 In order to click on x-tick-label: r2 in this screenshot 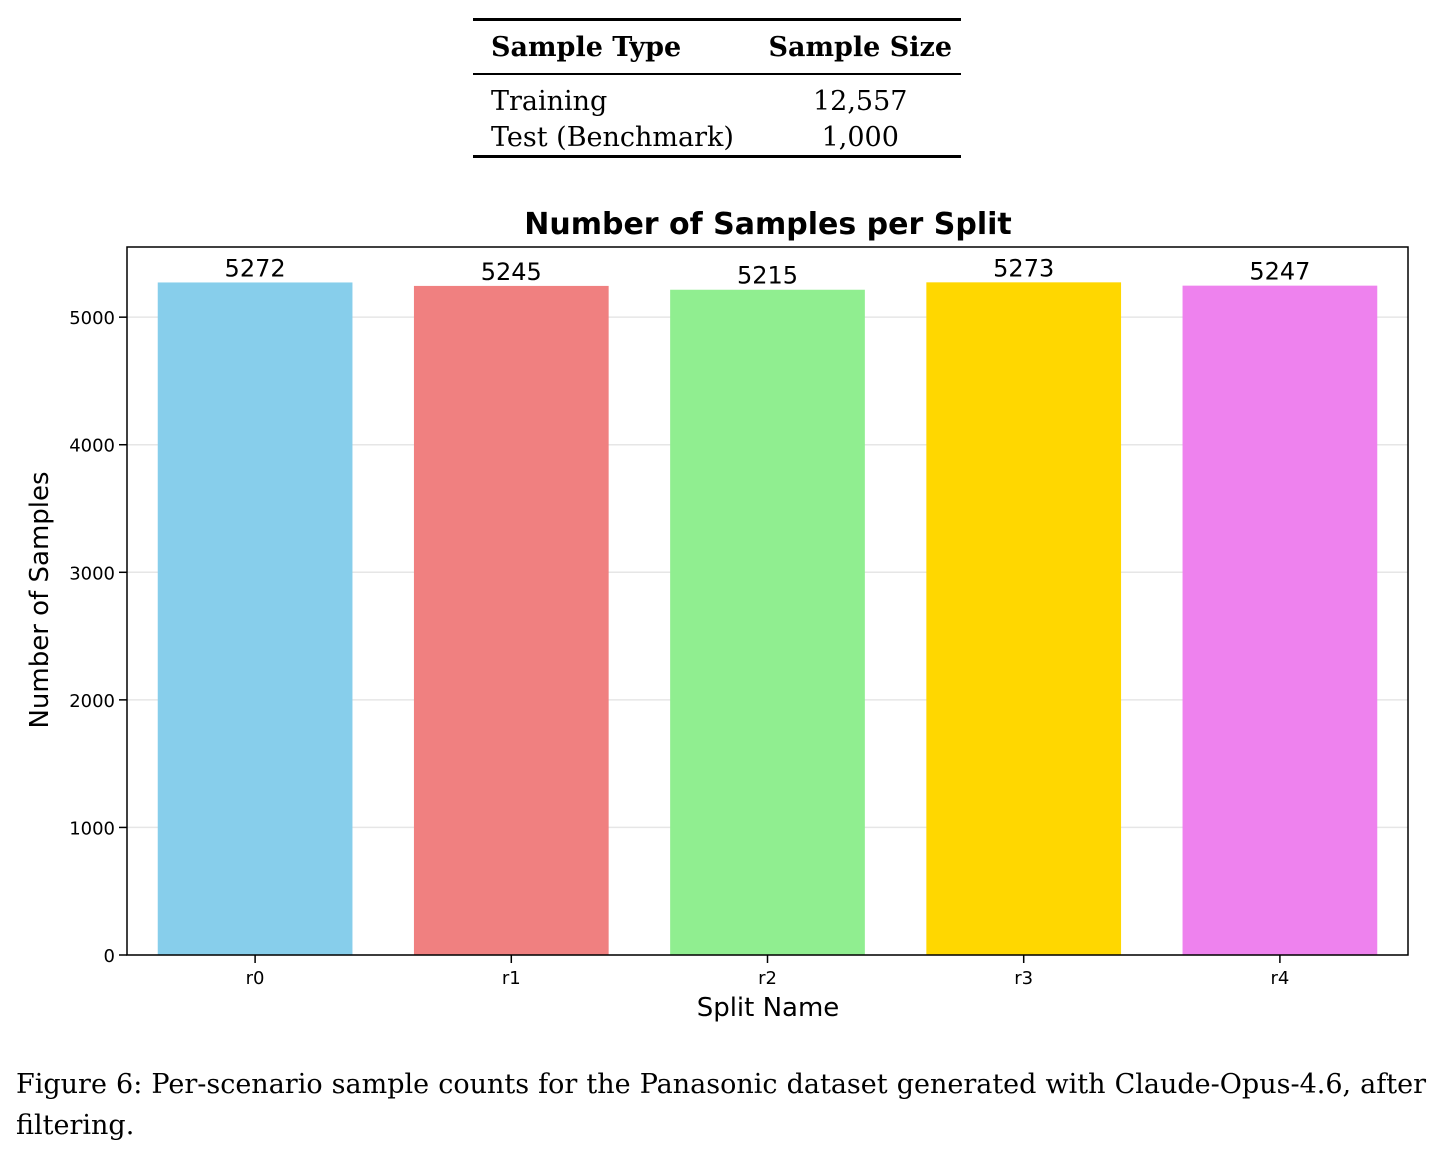, I will do `click(767, 978)`.